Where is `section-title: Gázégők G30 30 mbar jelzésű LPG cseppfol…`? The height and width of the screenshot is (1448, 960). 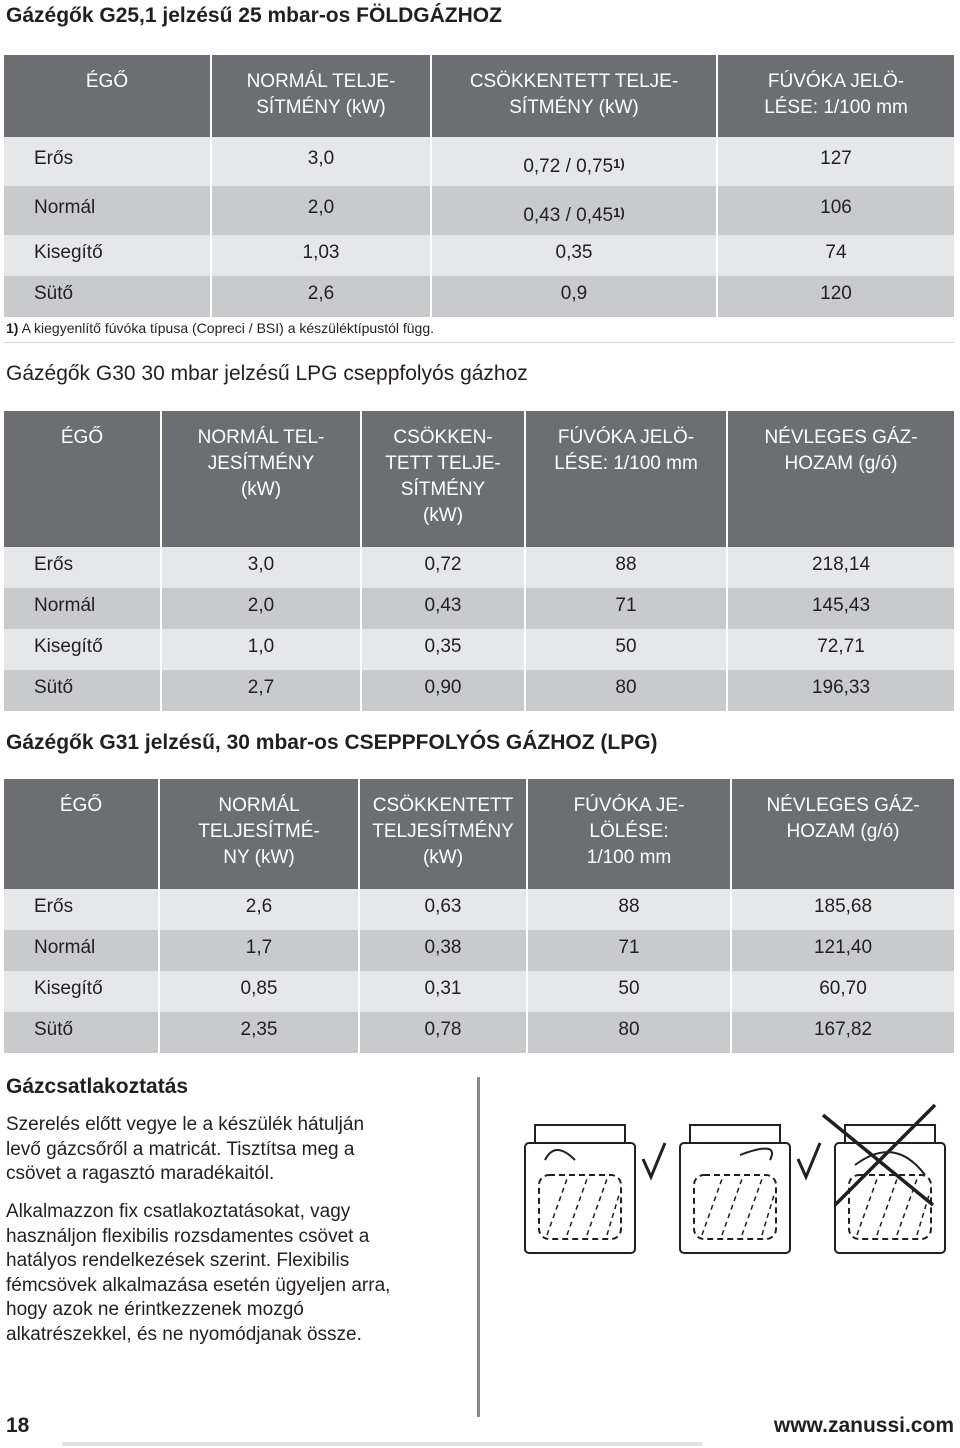 section-title: Gázégők G30 30 mbar jelzésű LPG cseppfol… is located at coordinates (267, 373).